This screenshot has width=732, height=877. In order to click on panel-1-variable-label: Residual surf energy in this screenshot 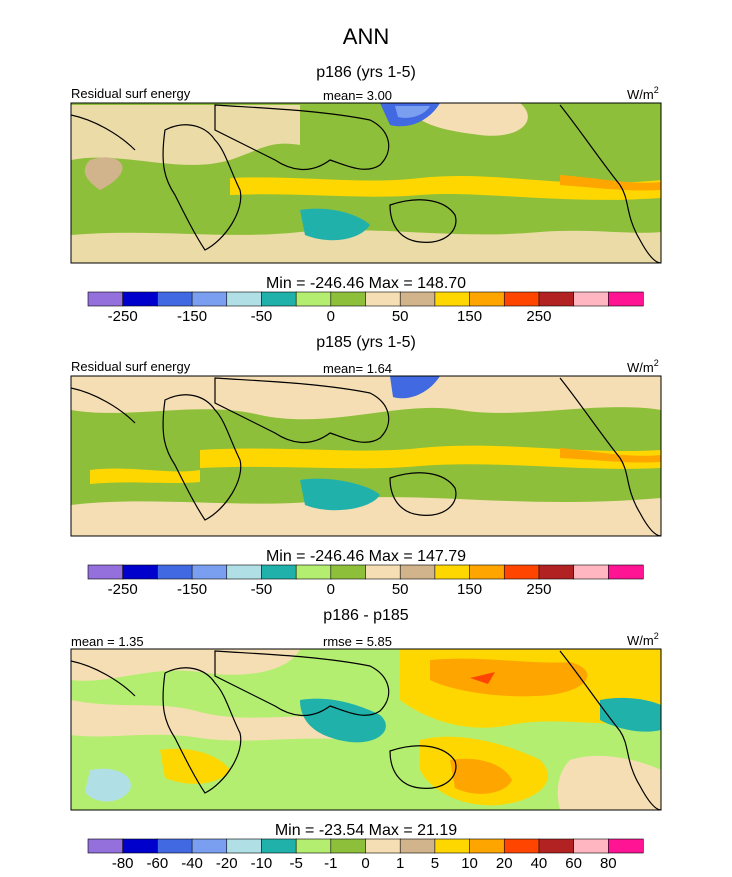, I will do `click(131, 93)`.